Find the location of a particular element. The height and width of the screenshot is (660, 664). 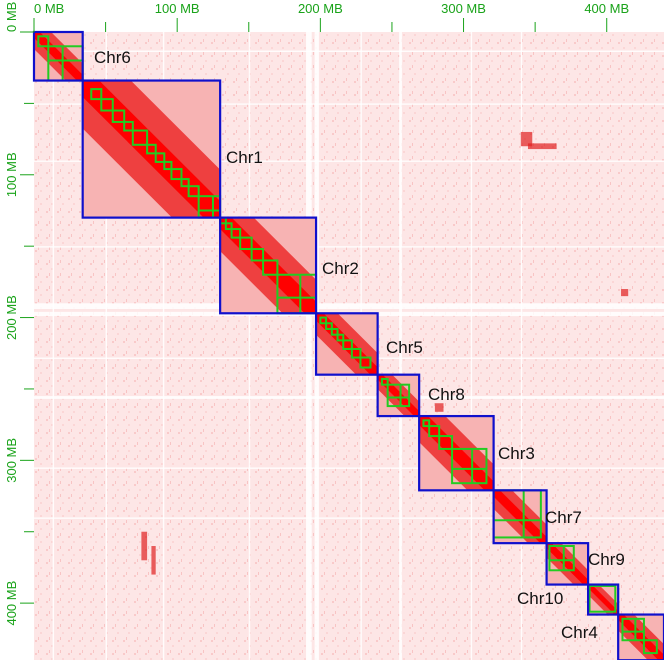

chromosome-label: Chr10 is located at coordinates (540, 598).